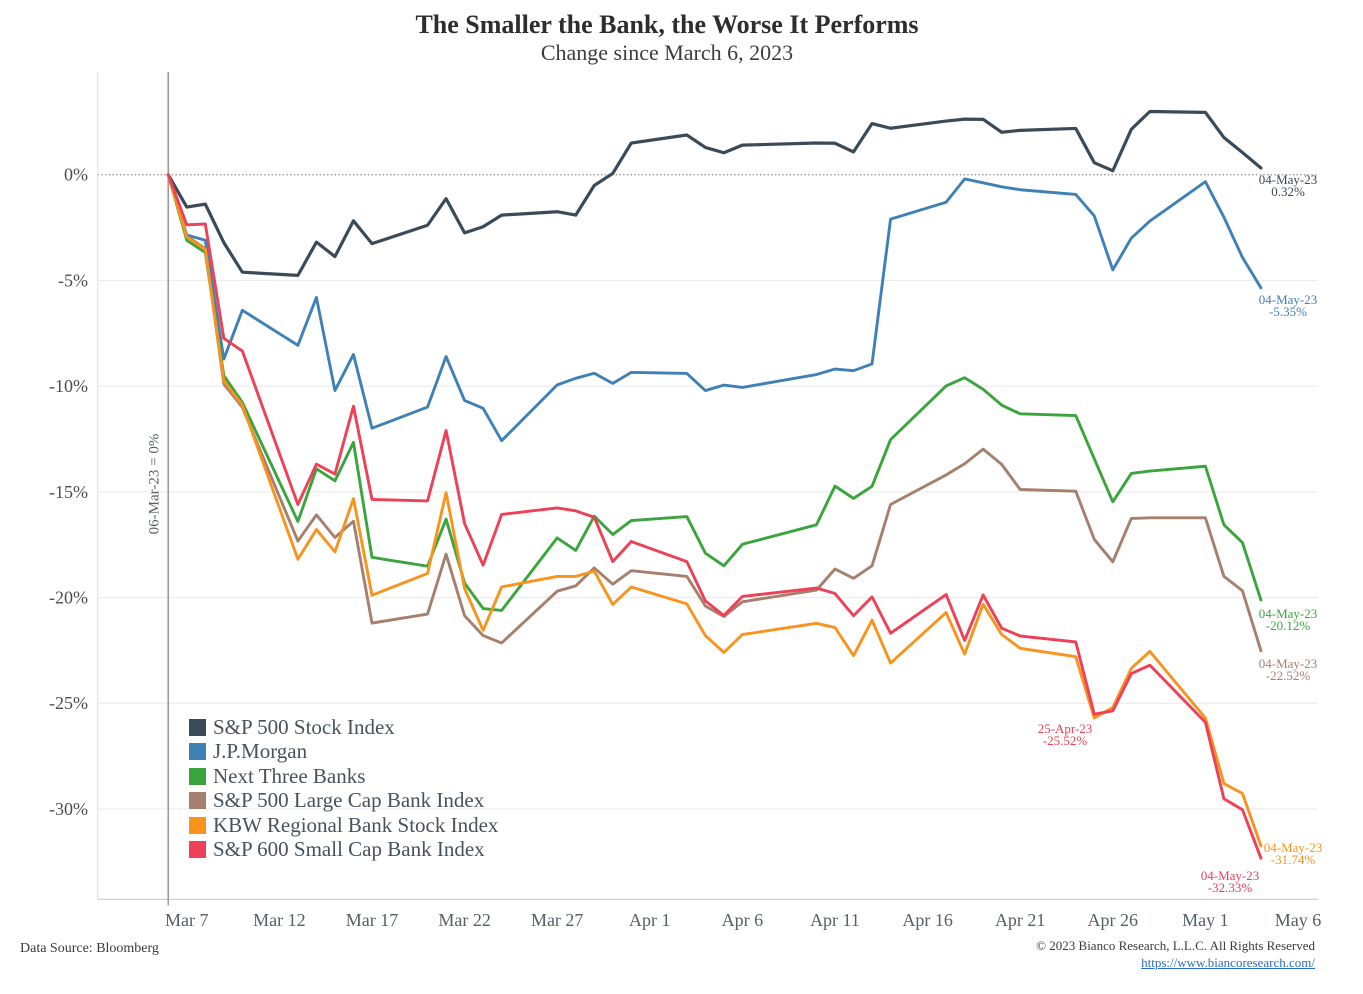  Describe the element at coordinates (1065, 740) in the screenshot. I see `annotation-value: -25.52%` at that location.